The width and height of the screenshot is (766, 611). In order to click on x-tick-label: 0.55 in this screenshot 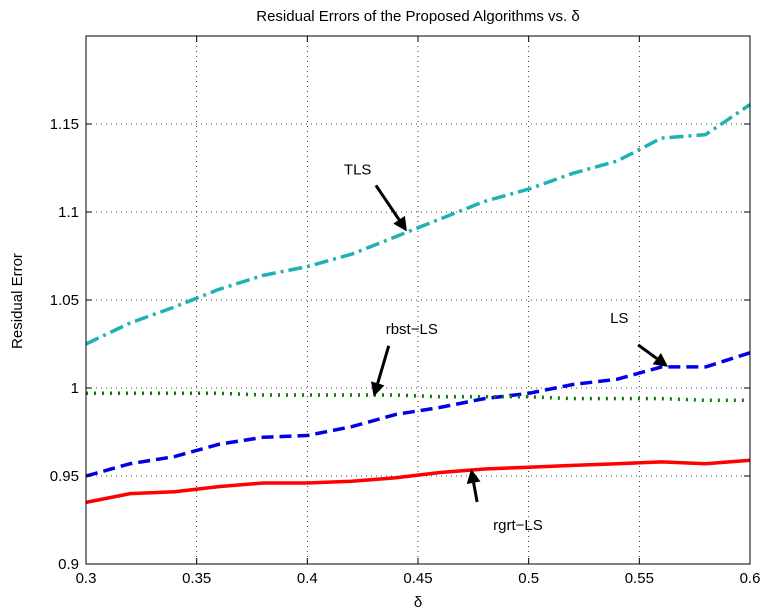, I will do `click(639, 578)`.